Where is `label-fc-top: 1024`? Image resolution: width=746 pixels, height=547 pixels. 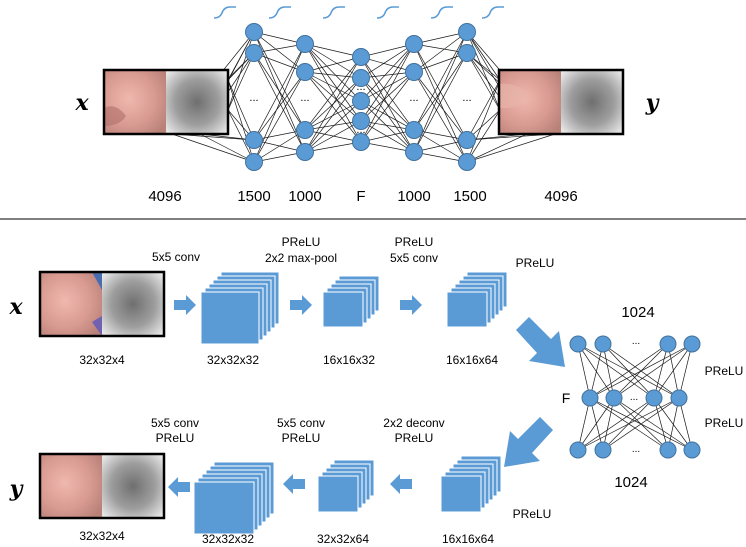 label-fc-top: 1024 is located at coordinates (637, 312).